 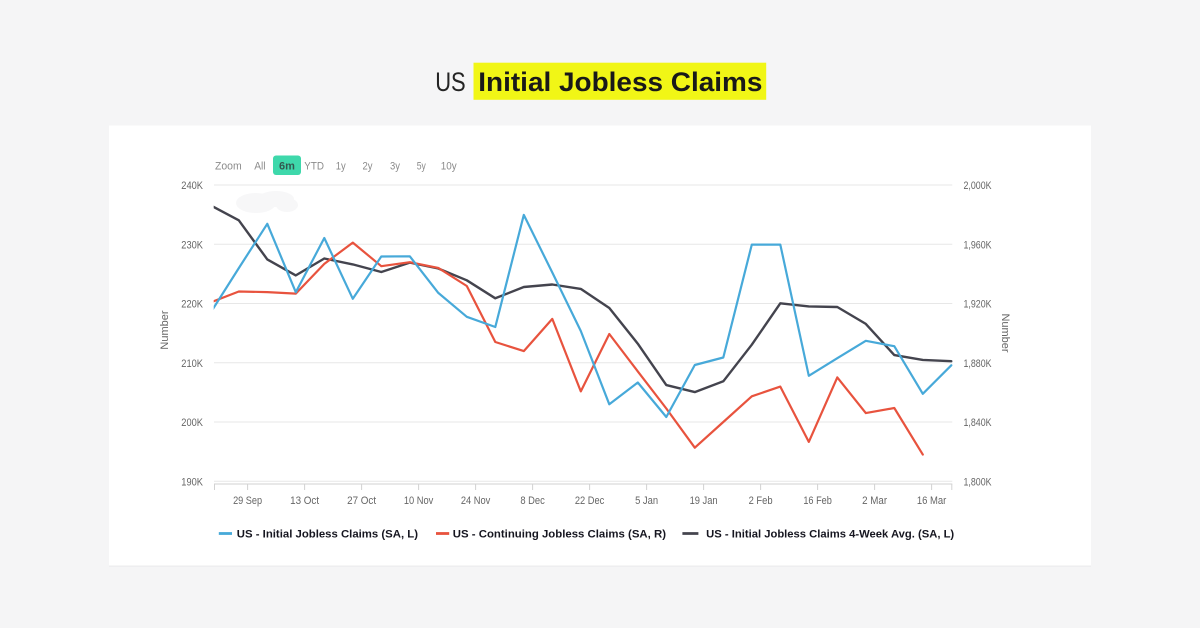 I want to click on svg-text: 19 Jan, so click(x=704, y=501).